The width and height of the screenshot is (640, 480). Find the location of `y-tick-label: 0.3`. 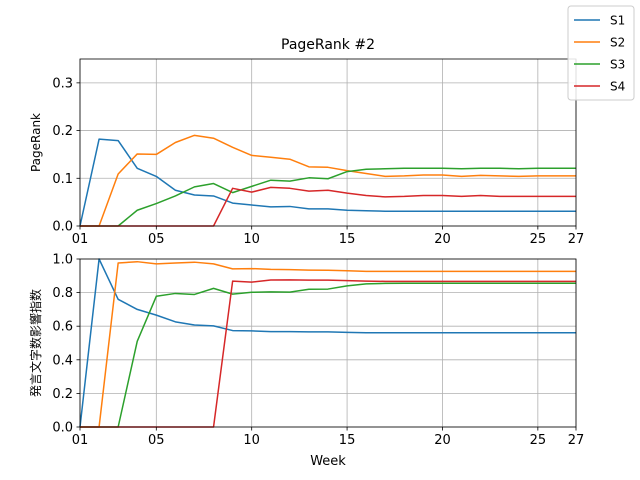

y-tick-label: 0.3 is located at coordinates (62, 83).